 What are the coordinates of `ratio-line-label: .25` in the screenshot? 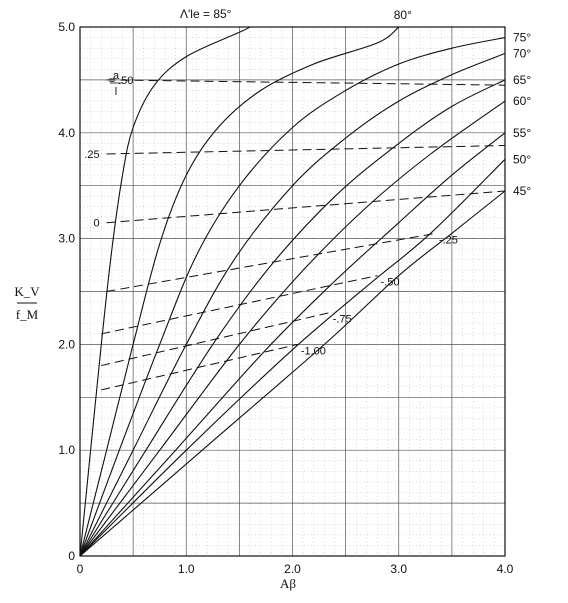 It's located at (91, 155).